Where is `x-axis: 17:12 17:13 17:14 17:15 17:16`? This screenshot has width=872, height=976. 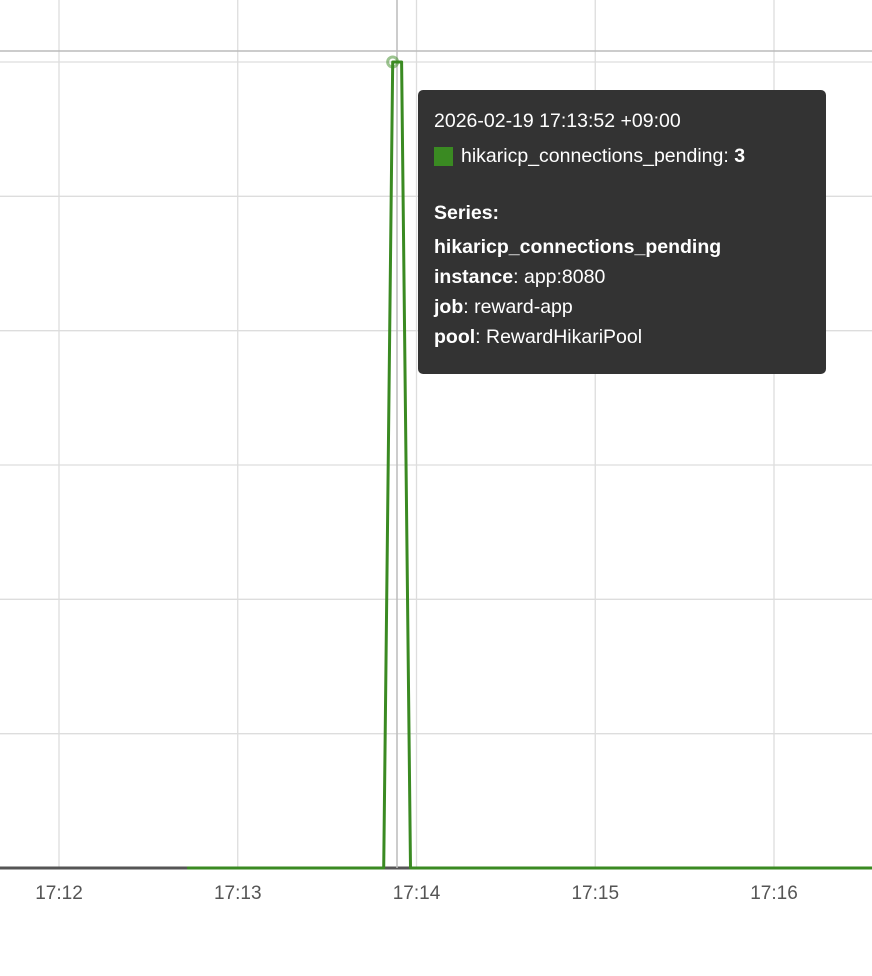
x-axis: 17:12 17:13 17:14 17:15 17:16 is located at coordinates (416, 893).